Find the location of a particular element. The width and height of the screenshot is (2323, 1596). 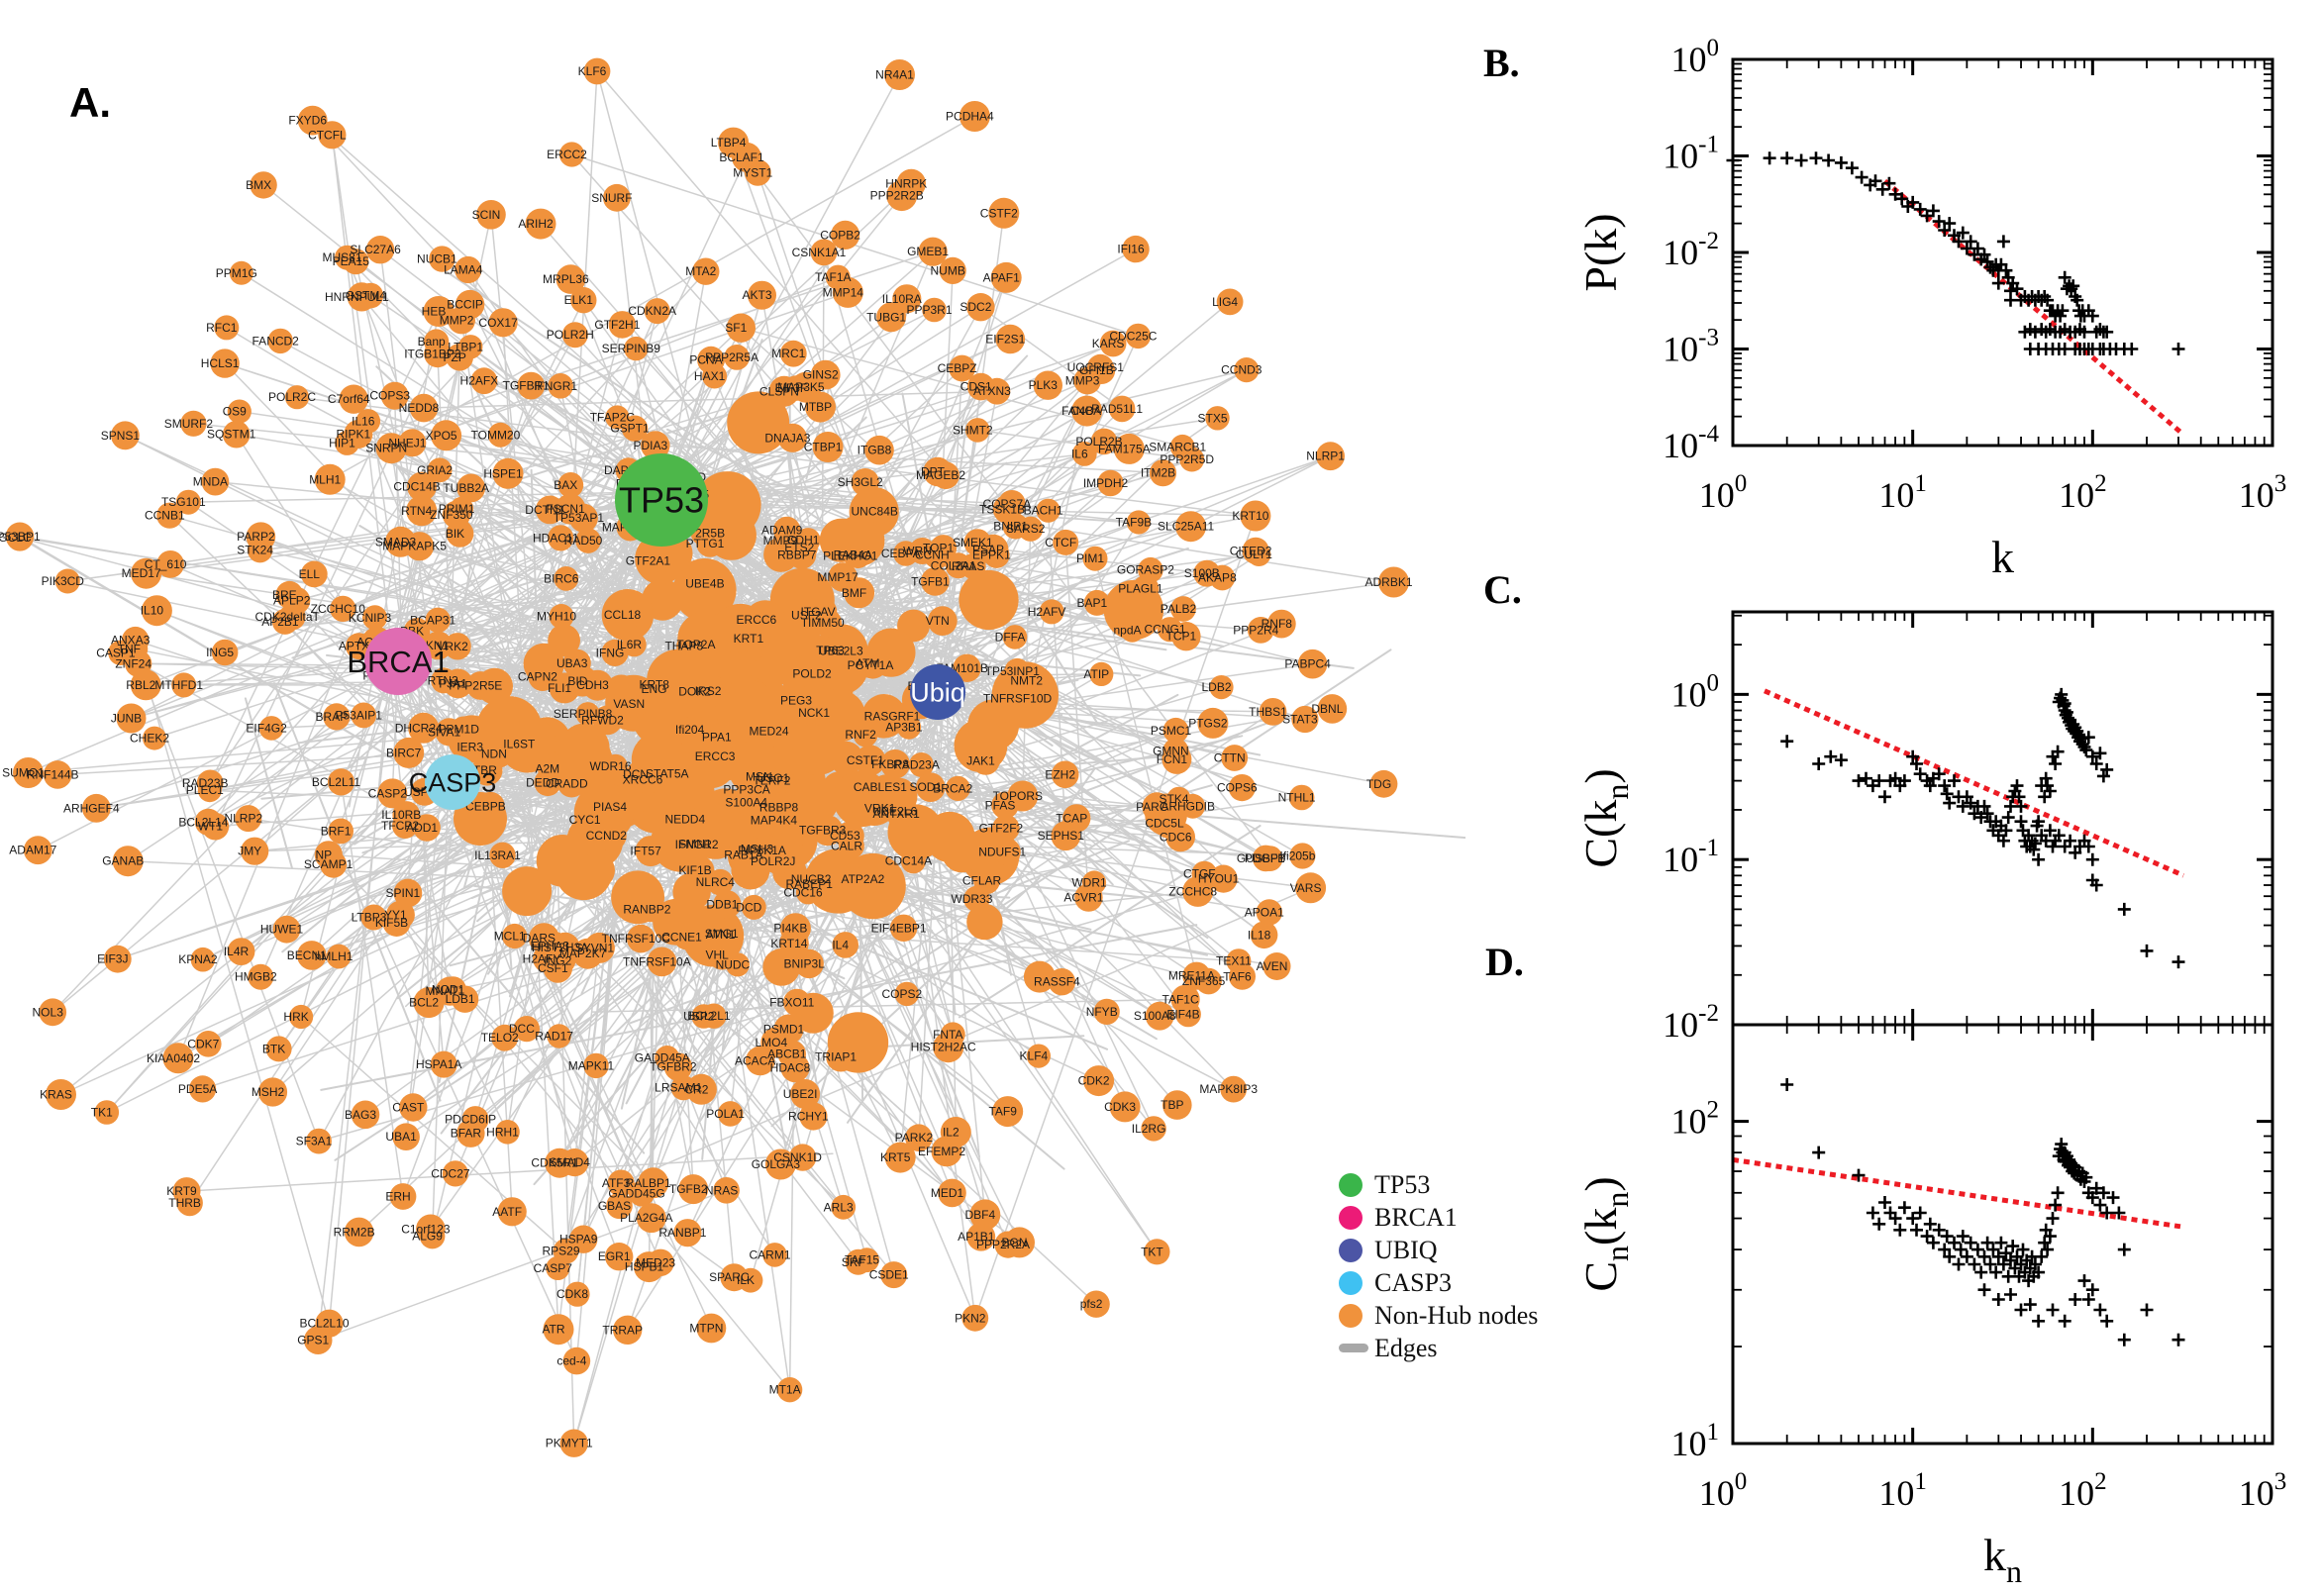

svg-text: IL10RA is located at coordinates (902, 299).